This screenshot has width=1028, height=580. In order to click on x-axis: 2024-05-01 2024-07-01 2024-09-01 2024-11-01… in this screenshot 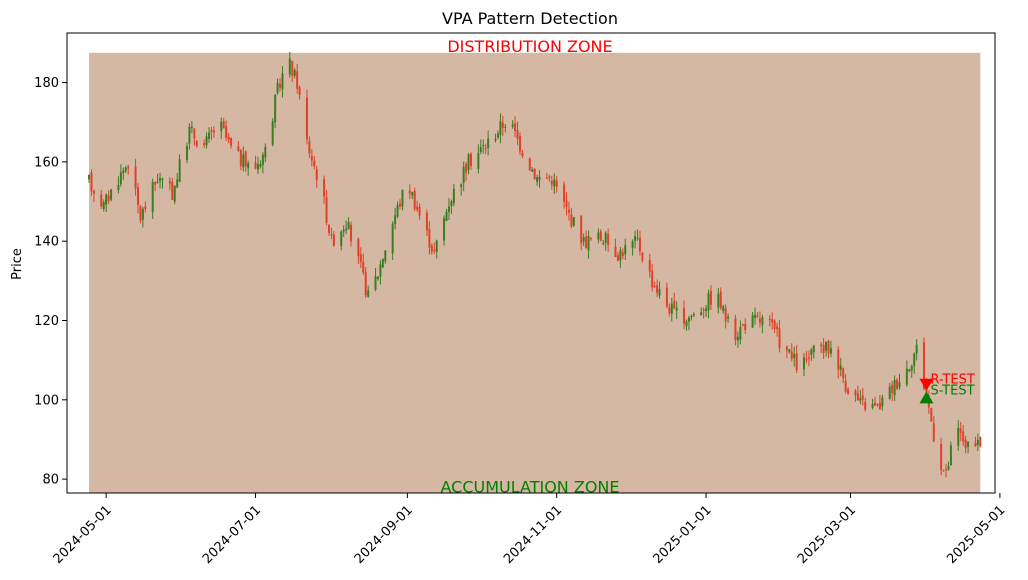, I will do `click(529, 530)`.